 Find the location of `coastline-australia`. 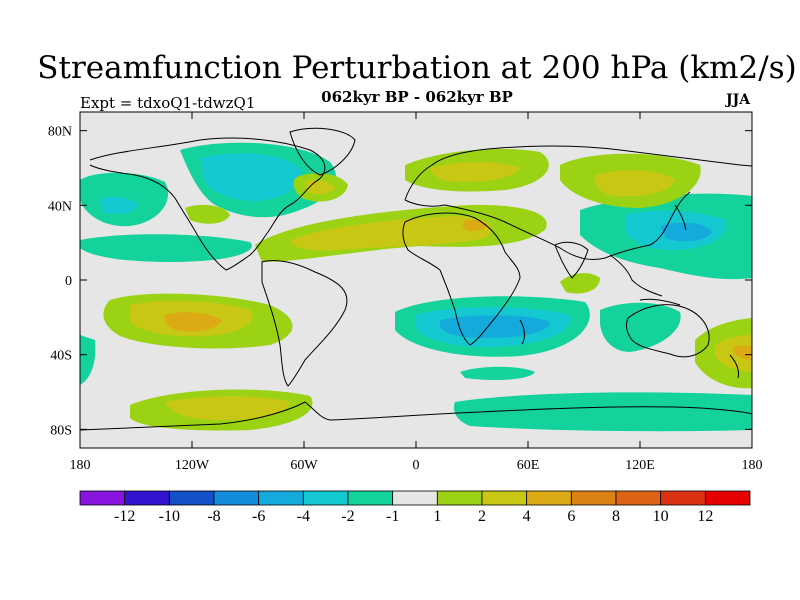

coastline-australia is located at coordinates (667, 331).